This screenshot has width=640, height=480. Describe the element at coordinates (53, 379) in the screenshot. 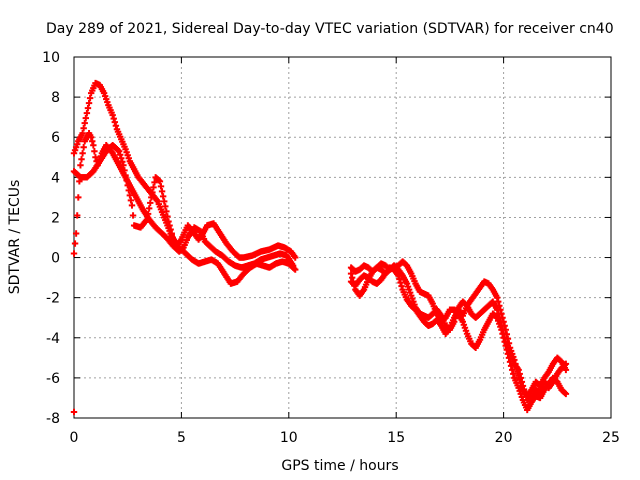

I see `y-tick-label: -6` at that location.